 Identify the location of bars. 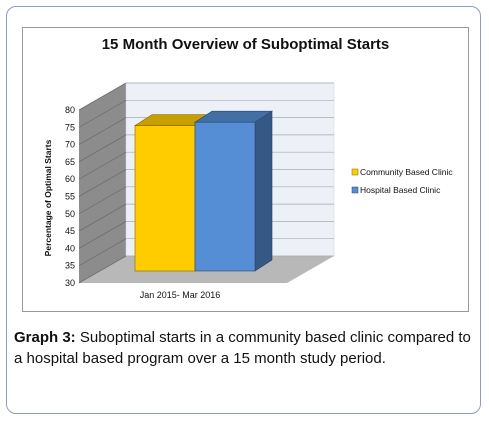
(203, 191).